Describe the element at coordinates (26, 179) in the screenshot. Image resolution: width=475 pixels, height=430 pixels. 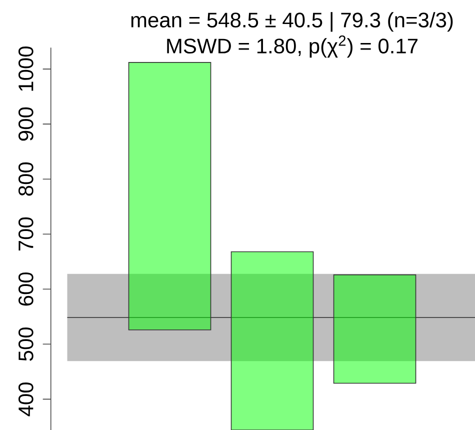
I see `y-tick-label: 800` at that location.